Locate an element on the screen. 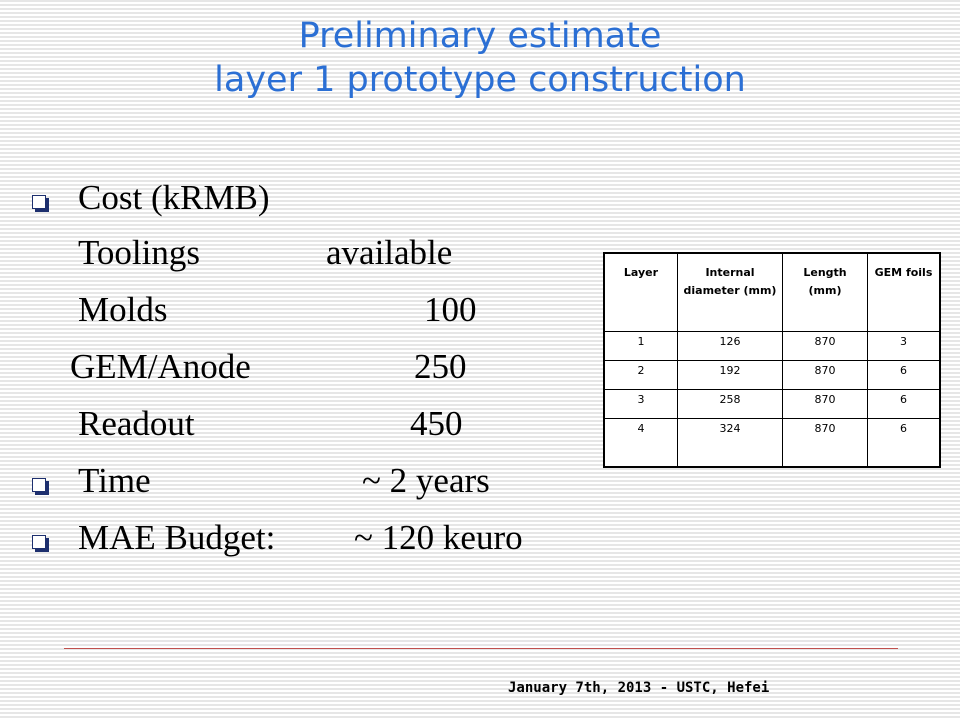 The width and height of the screenshot is (960, 720). readout-value: 450 is located at coordinates (436, 423).